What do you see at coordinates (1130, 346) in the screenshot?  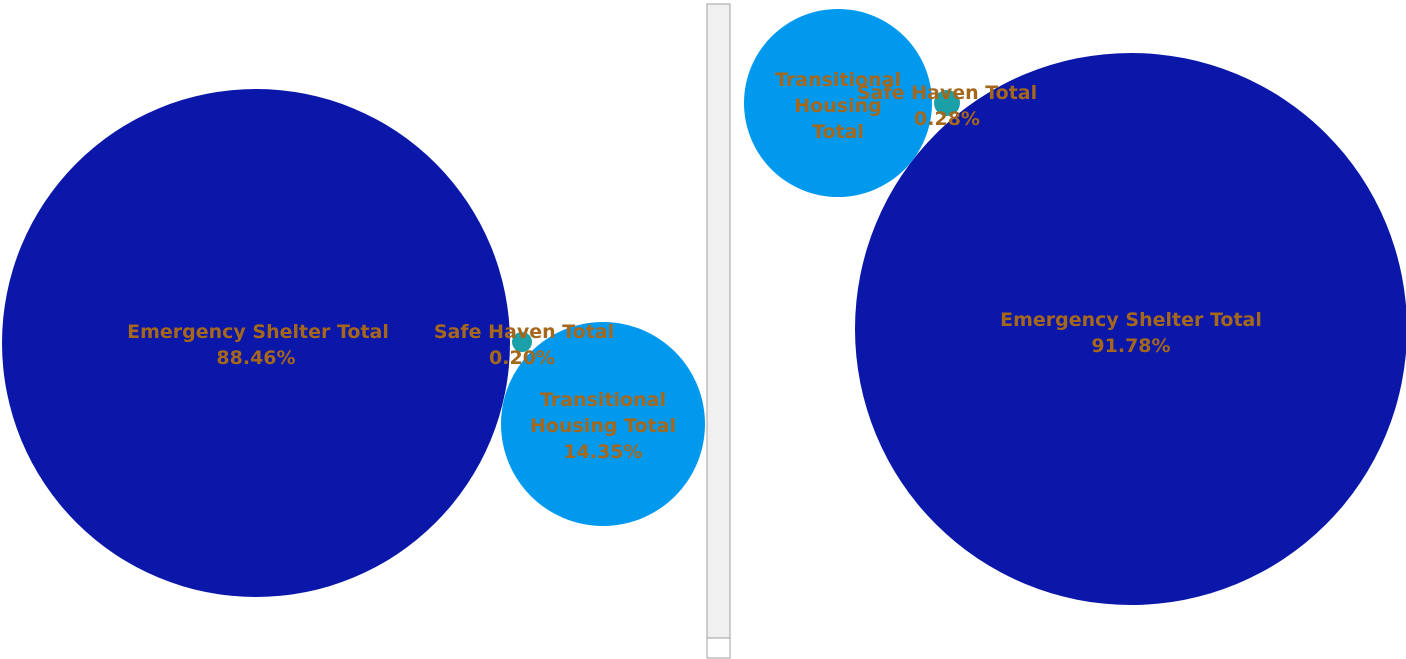 I see `label-emergency-shelter-right-percent: 91.78%` at bounding box center [1130, 346].